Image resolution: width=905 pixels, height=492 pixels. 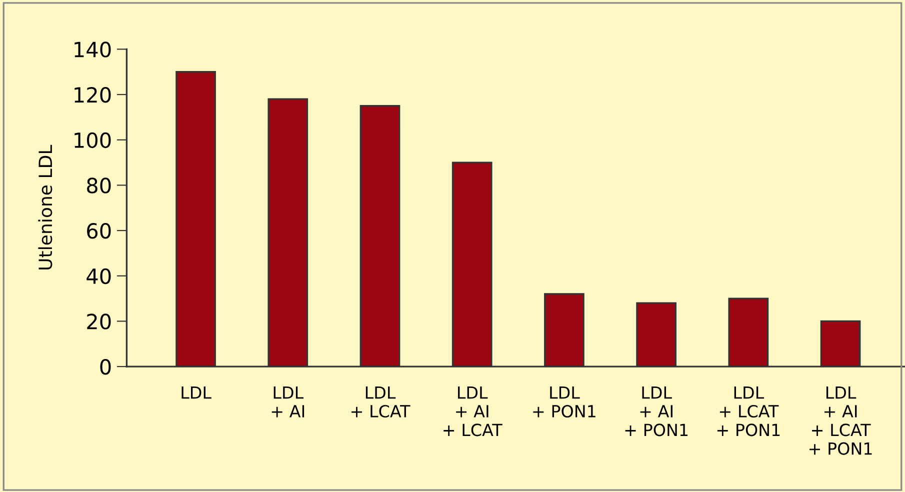 What do you see at coordinates (92, 94) in the screenshot?
I see `y-tick-label: 120` at bounding box center [92, 94].